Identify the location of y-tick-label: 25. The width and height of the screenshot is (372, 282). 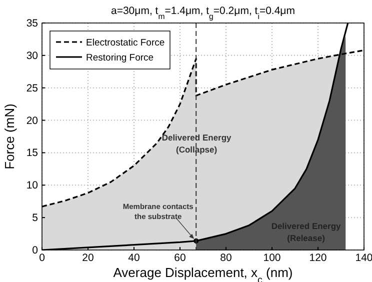
(32, 88).